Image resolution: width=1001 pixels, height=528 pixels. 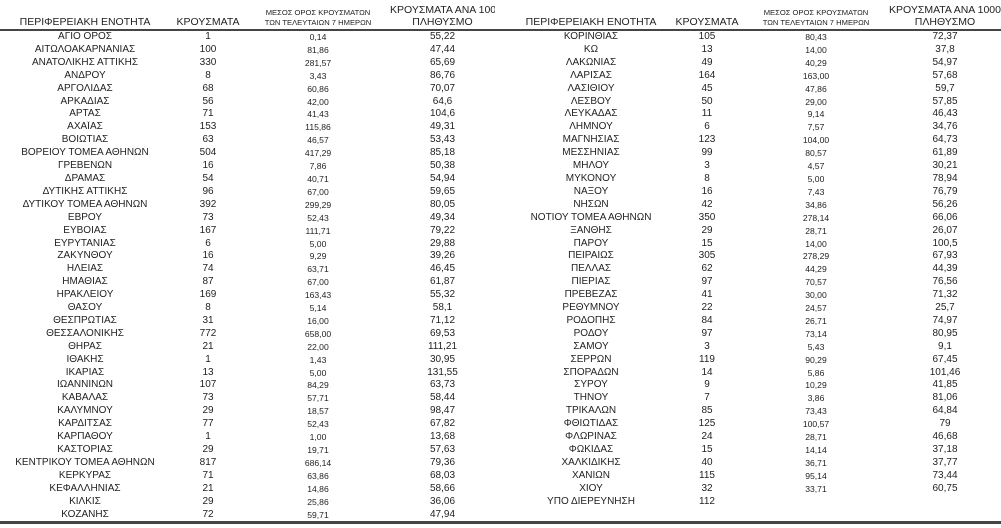 What do you see at coordinates (591, 398) in the screenshot?
I see `region-cell: ΤΗΝΟΥ` at bounding box center [591, 398].